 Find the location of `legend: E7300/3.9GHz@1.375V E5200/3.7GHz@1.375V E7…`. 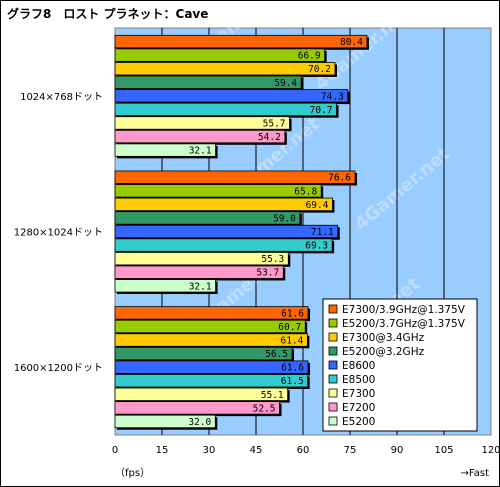

legend: E7300/3.9GHz@1.375V E5200/3.7GHz@1.375V E7… is located at coordinates (400, 365).